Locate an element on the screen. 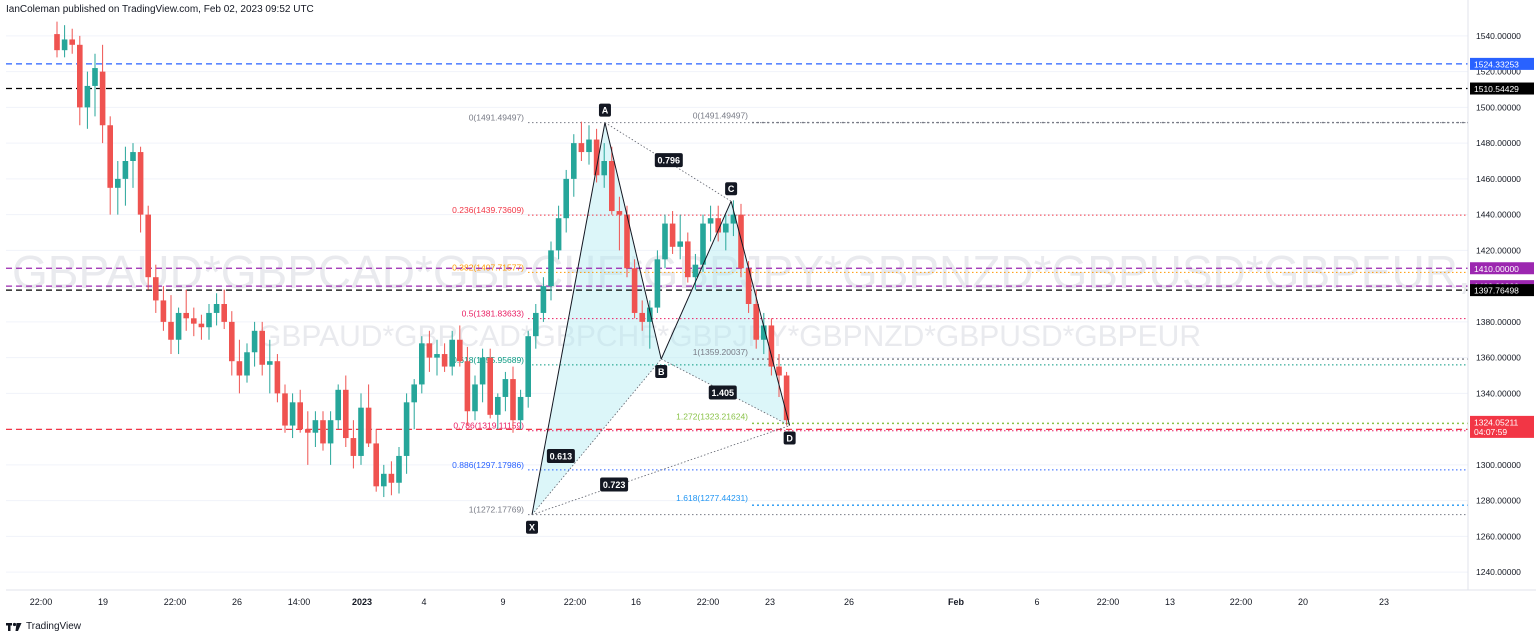  price-axis-tick: 1280.00000 is located at coordinates (1498, 501).